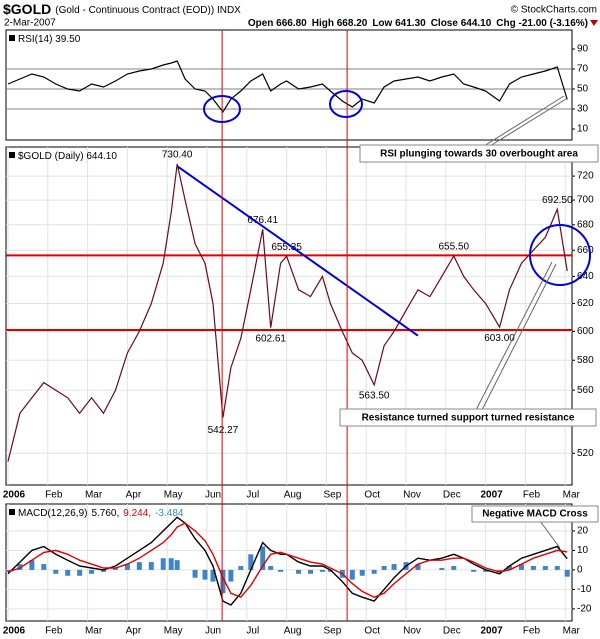  Describe the element at coordinates (584, 609) in the screenshot. I see `y-tick-label: -20` at that location.